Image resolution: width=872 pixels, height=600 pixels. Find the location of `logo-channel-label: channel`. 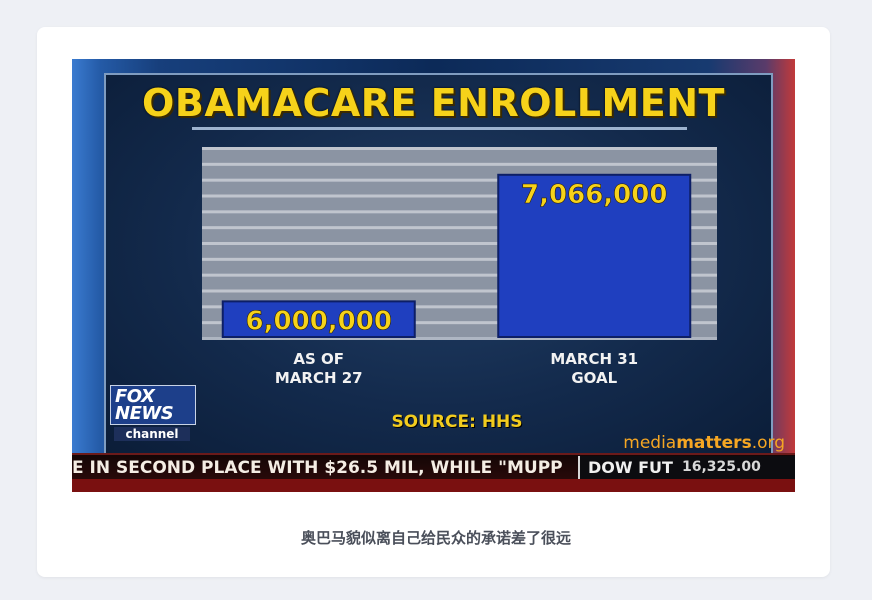

logo-channel-label: channel is located at coordinates (152, 434).